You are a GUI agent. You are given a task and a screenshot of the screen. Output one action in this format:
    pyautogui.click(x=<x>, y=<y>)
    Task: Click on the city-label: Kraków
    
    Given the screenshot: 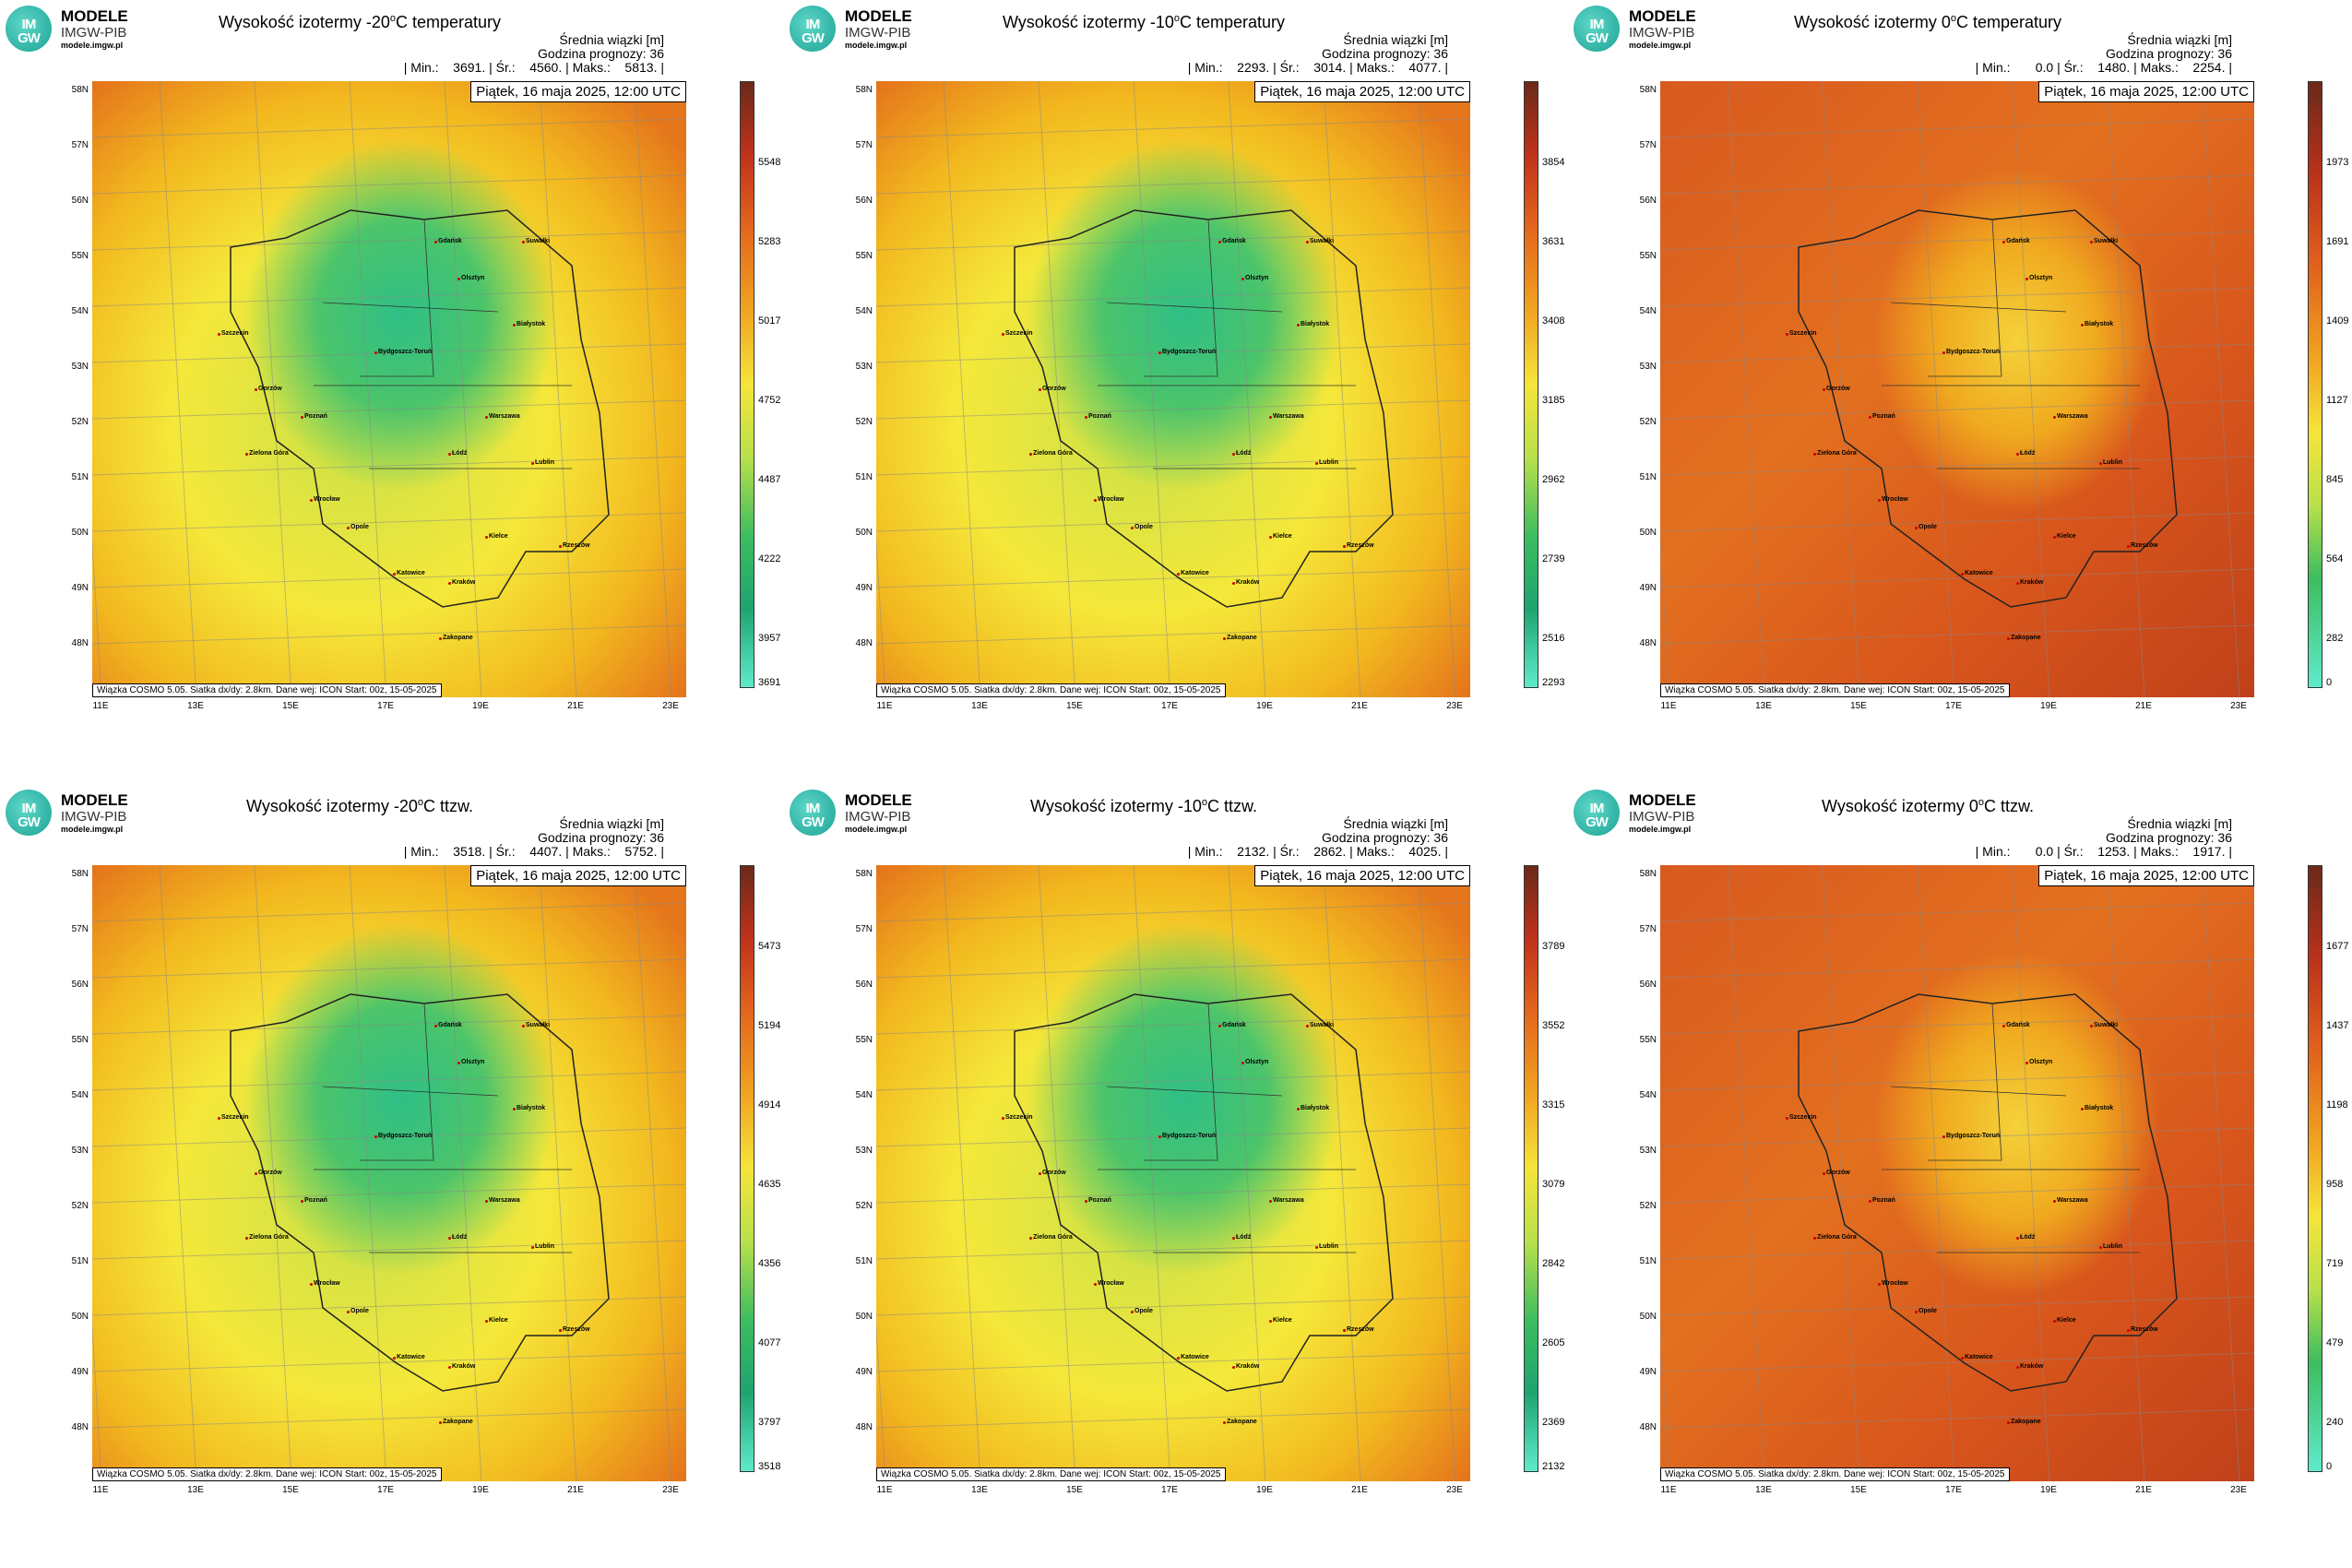 What is the action you would take?
    pyautogui.click(x=461, y=1366)
    